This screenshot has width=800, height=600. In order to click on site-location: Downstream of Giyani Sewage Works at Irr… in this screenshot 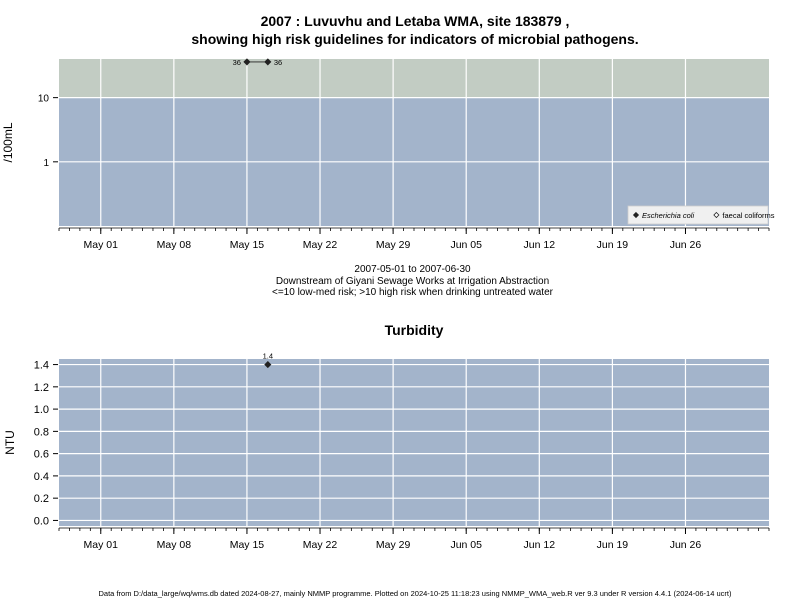, I will do `click(412, 281)`.